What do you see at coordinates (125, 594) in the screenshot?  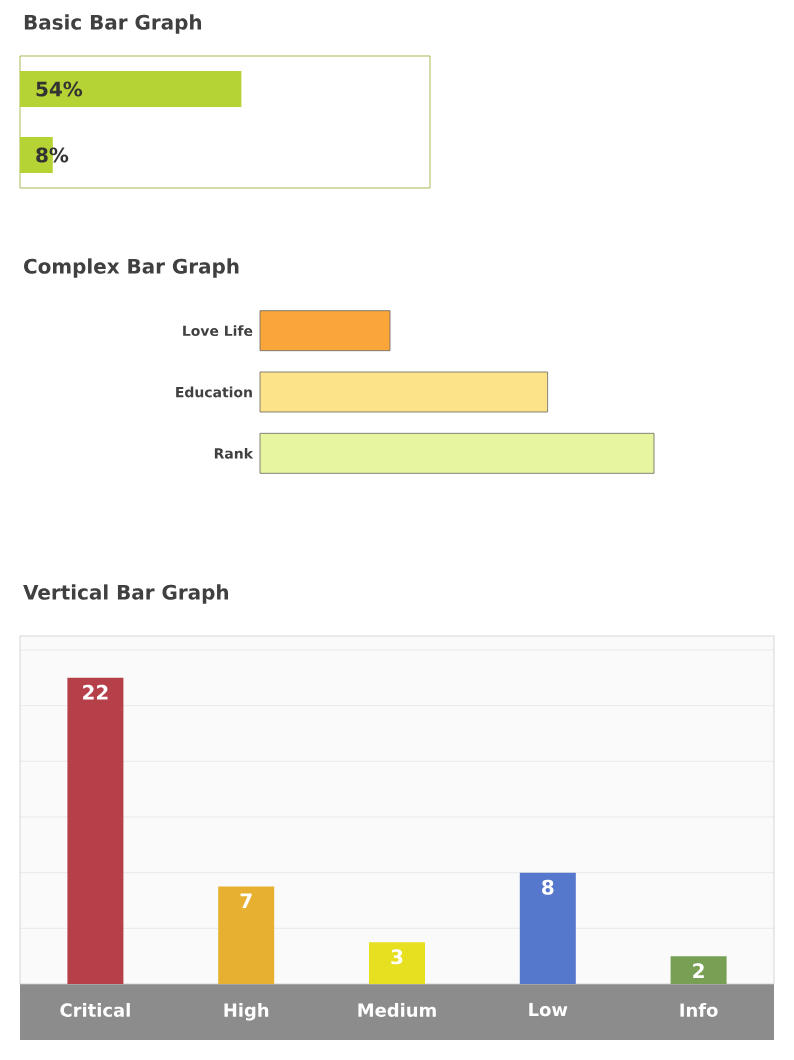 I see `chart-title: Vertical Bar Graph` at bounding box center [125, 594].